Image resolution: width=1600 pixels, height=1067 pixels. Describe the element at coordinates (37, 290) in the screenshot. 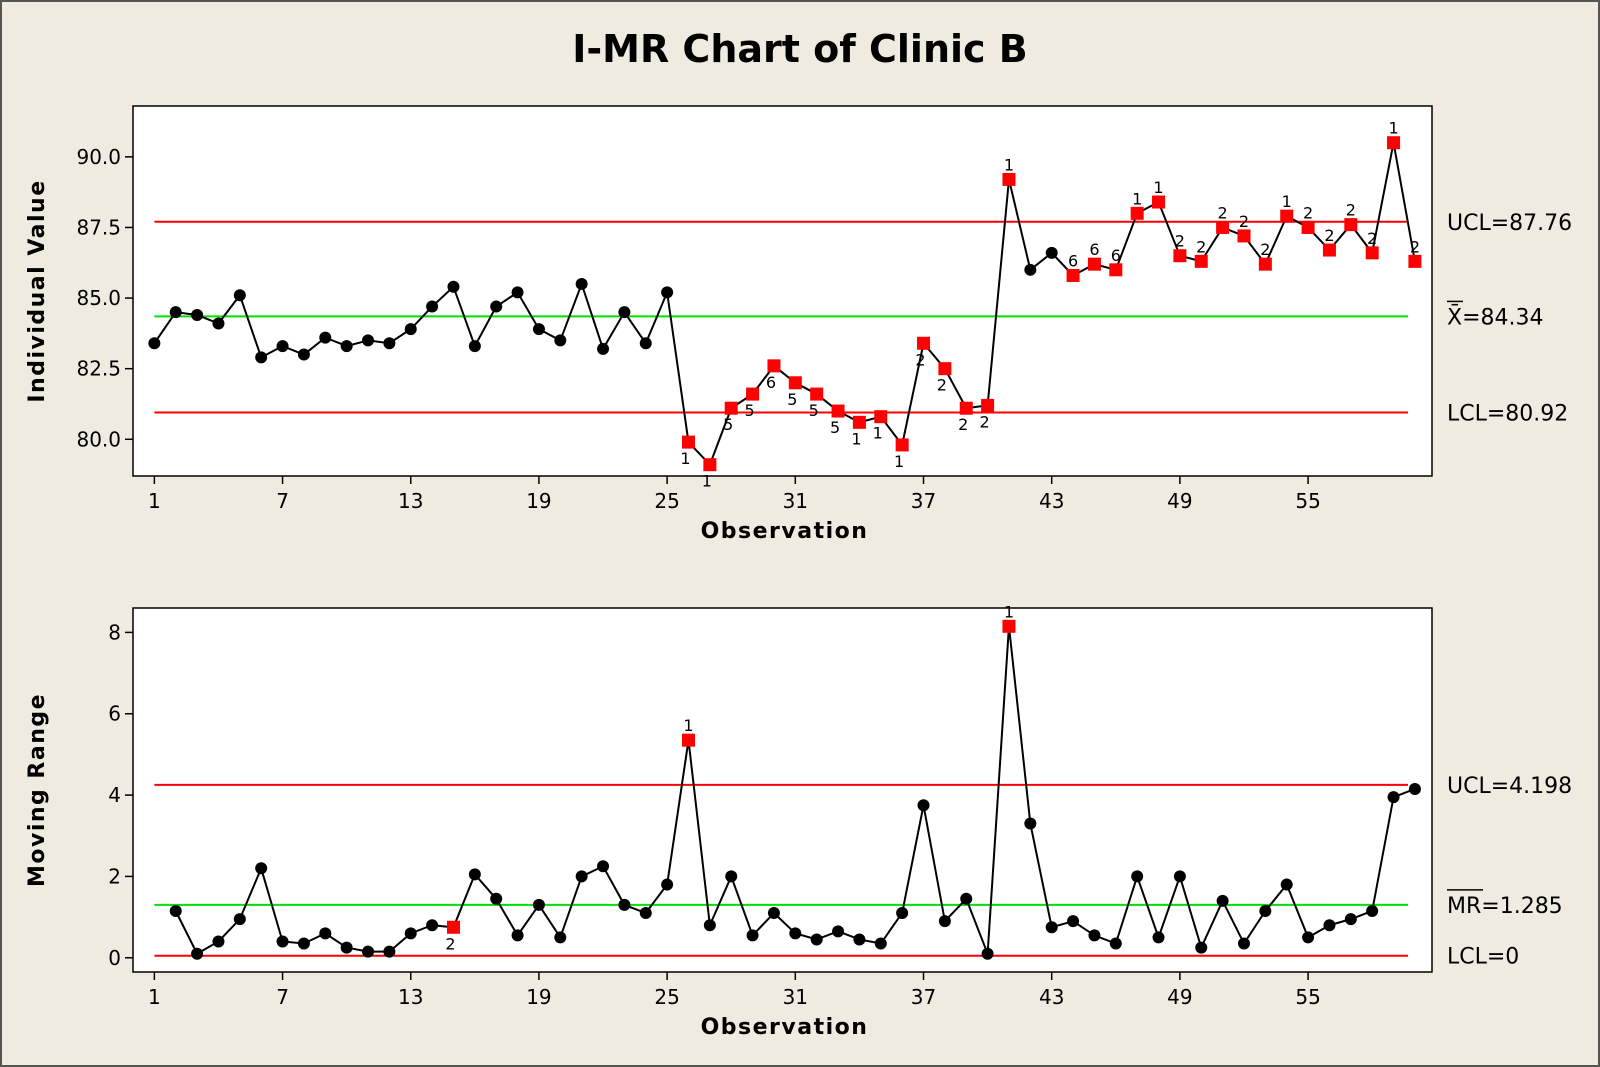

I see `y-axis-label: Individual Value` at that location.